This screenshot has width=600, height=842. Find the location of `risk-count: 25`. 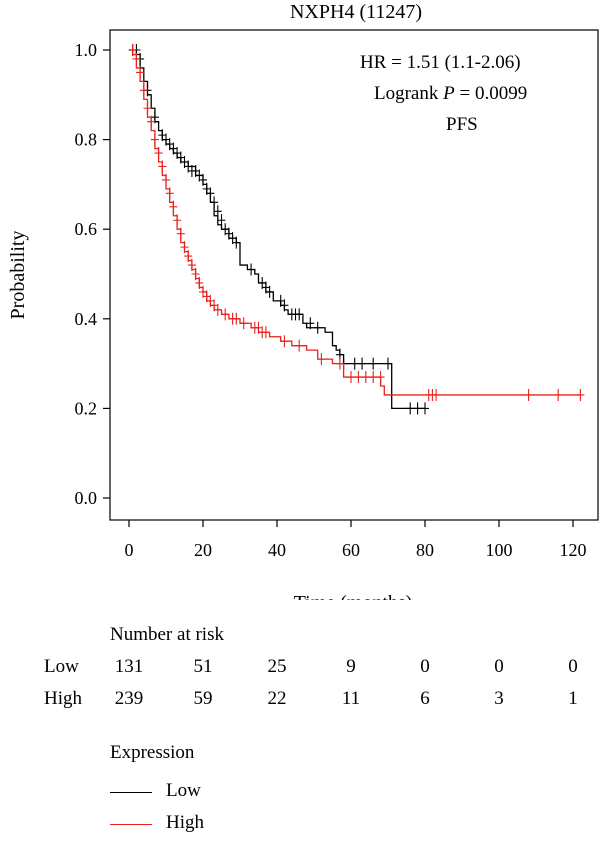

risk-count: 25 is located at coordinates (277, 666).